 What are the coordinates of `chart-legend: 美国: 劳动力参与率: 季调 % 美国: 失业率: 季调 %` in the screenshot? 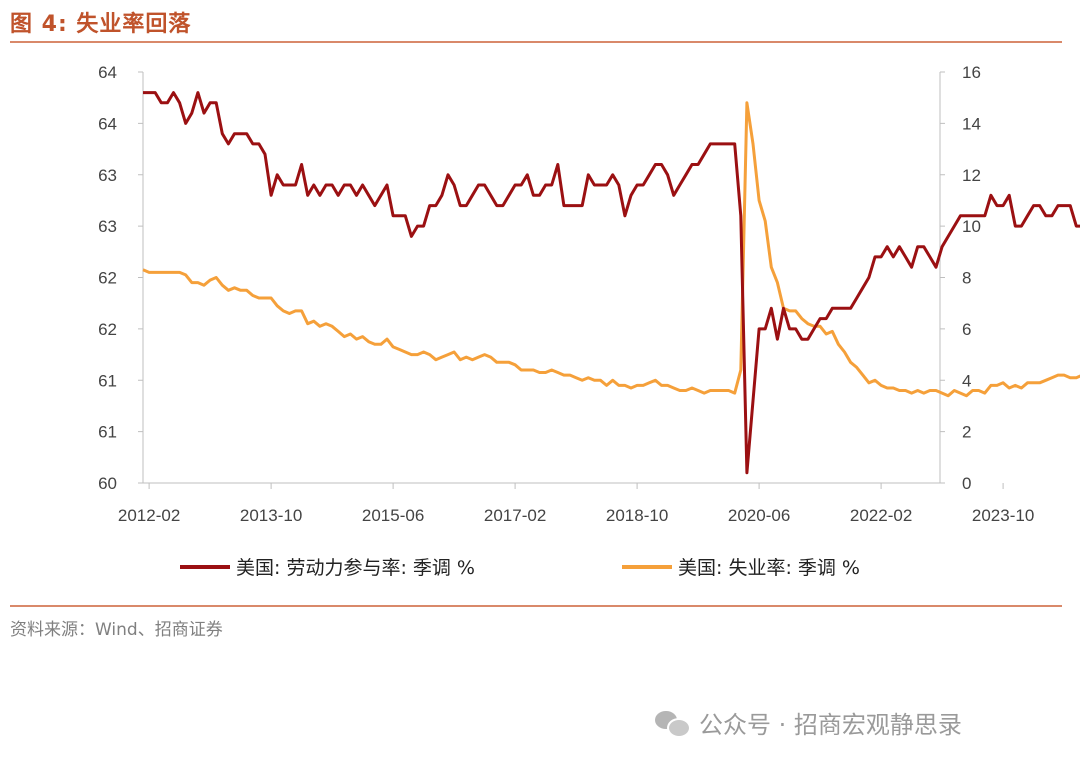 It's located at (520, 568).